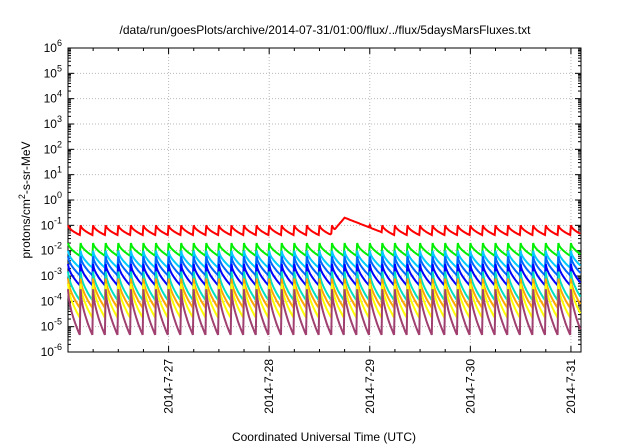 The height and width of the screenshot is (448, 640). I want to click on y-tick-label: 10¹, so click(53, 173).